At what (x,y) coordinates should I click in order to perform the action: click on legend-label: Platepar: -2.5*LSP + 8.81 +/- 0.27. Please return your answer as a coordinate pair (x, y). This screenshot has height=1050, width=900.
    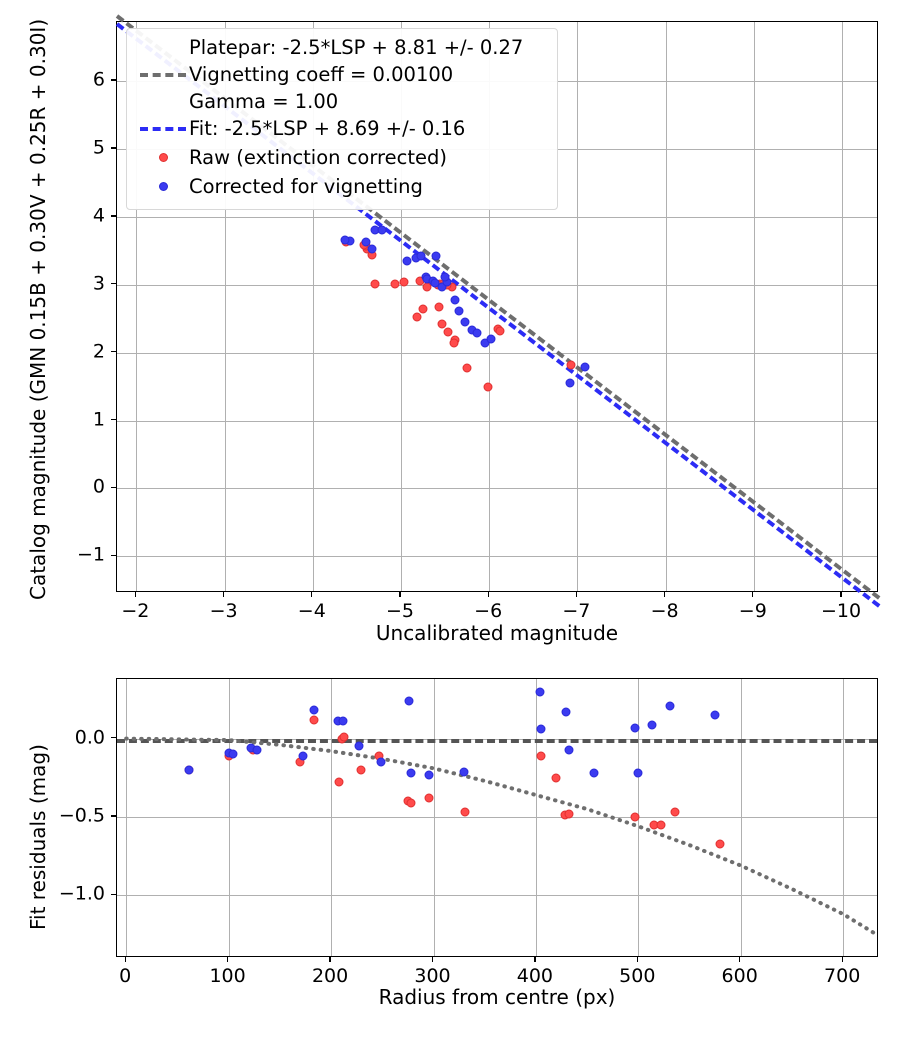
    Looking at the image, I should click on (356, 47).